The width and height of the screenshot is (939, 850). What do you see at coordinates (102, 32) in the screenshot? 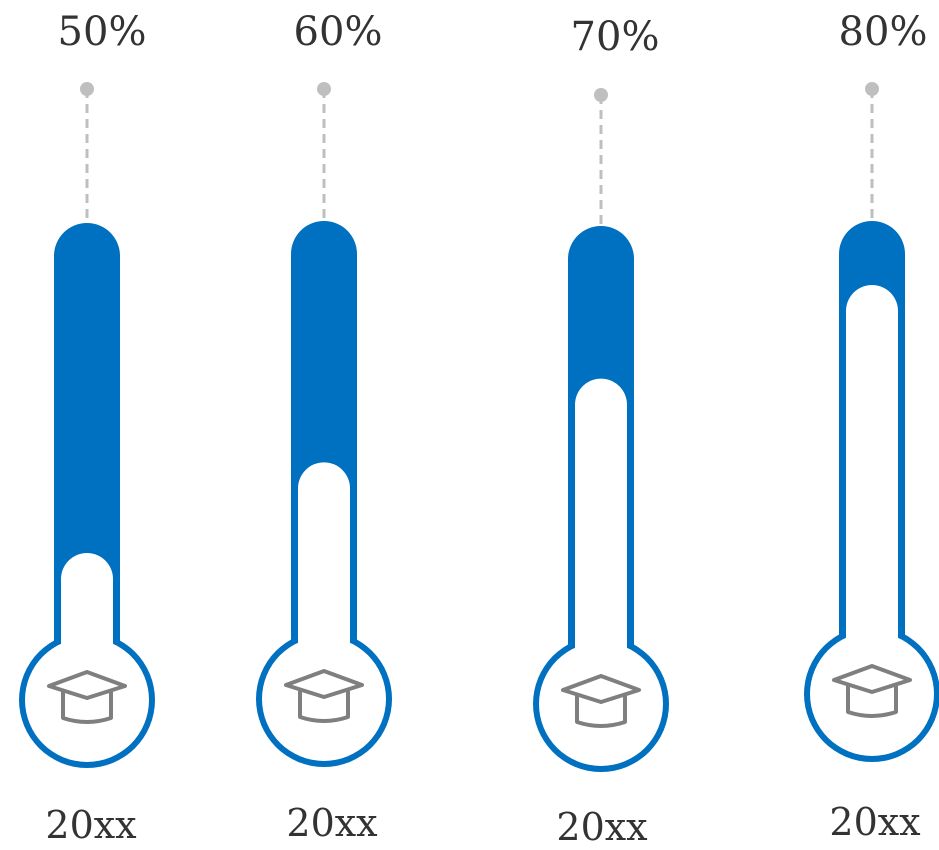
I see `gauge-1-percent-label: 50%` at bounding box center [102, 32].